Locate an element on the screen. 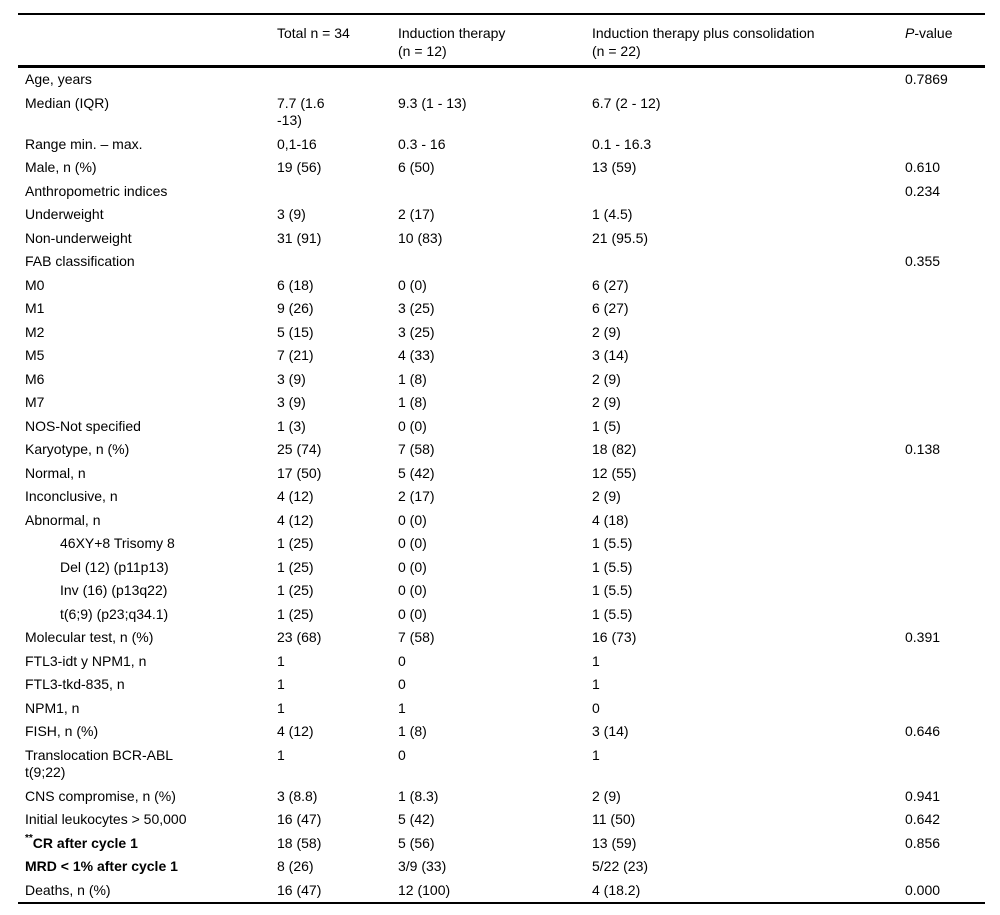  consolidation-cell: 16 (73) is located at coordinates (614, 637).